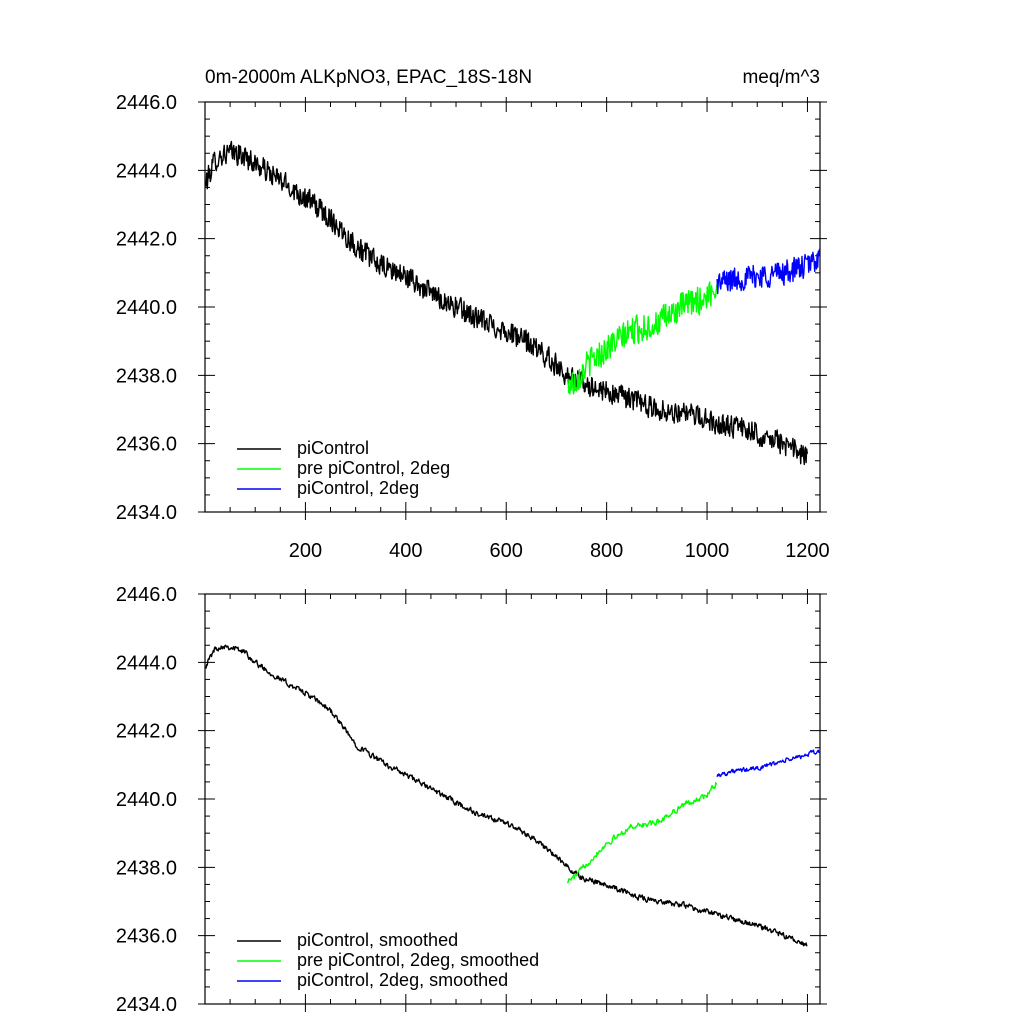 The image size is (1024, 1024). I want to click on legend-label: pre piControl, 2deg, so click(373, 468).